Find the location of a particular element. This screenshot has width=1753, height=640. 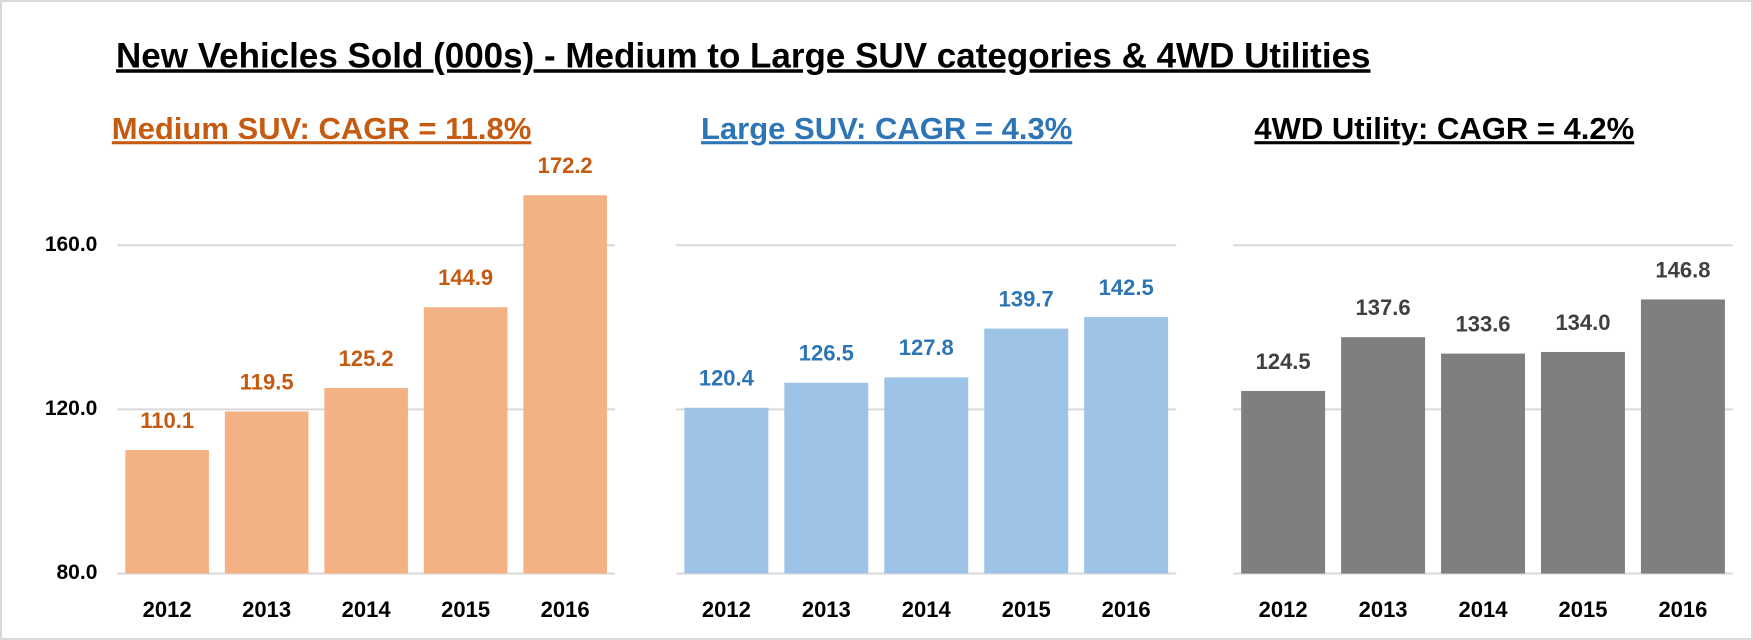

data-label: 119.5 is located at coordinates (267, 381).